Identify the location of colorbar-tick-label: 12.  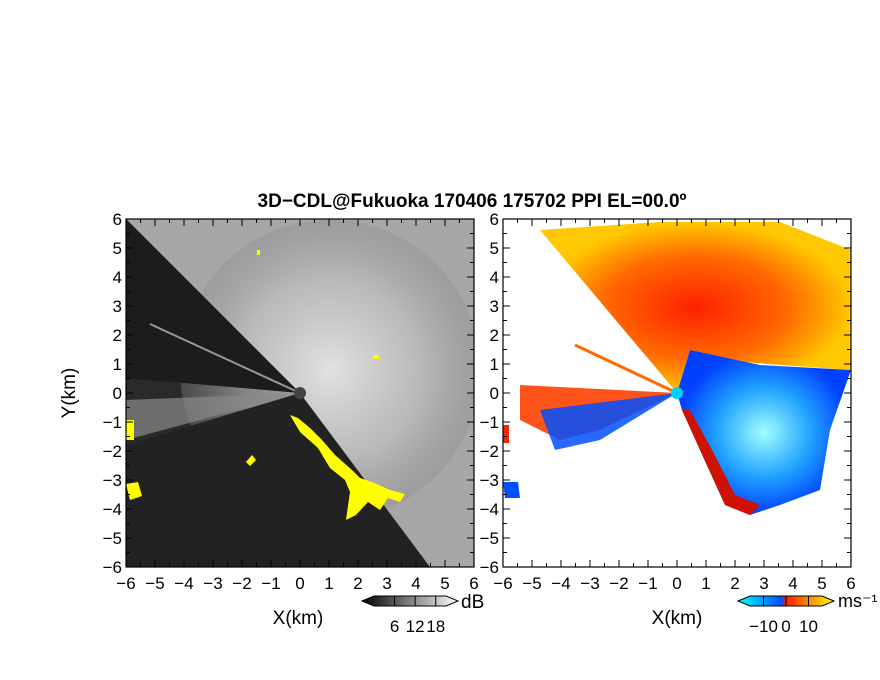
(415, 626).